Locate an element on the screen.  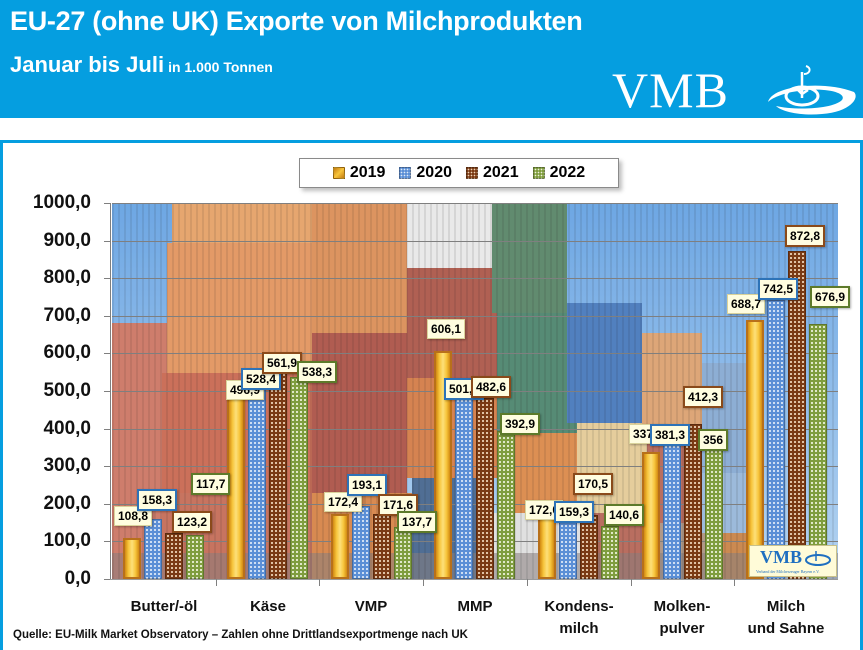
chart-legend: 2019 2020 2021 2022 is located at coordinates (459, 173).